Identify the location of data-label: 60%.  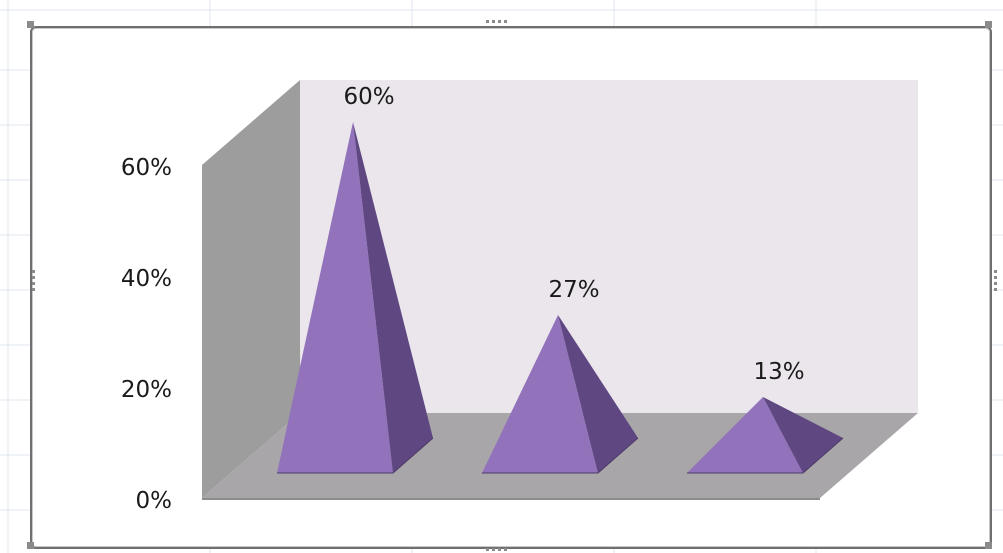
(368, 97).